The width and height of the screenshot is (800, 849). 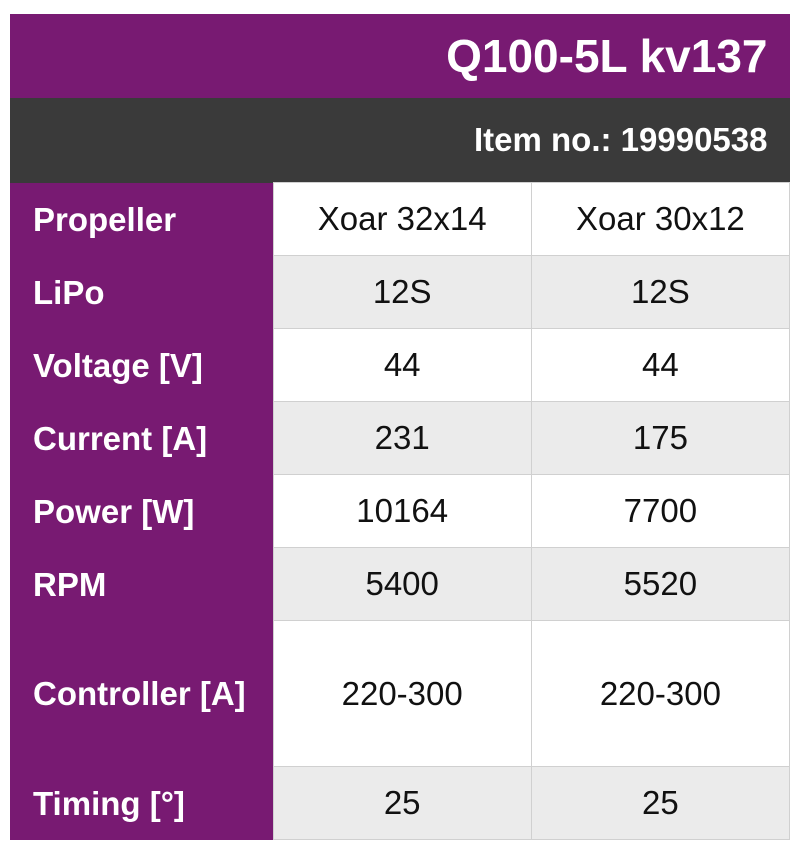 I want to click on row-value: 5520, so click(x=660, y=584).